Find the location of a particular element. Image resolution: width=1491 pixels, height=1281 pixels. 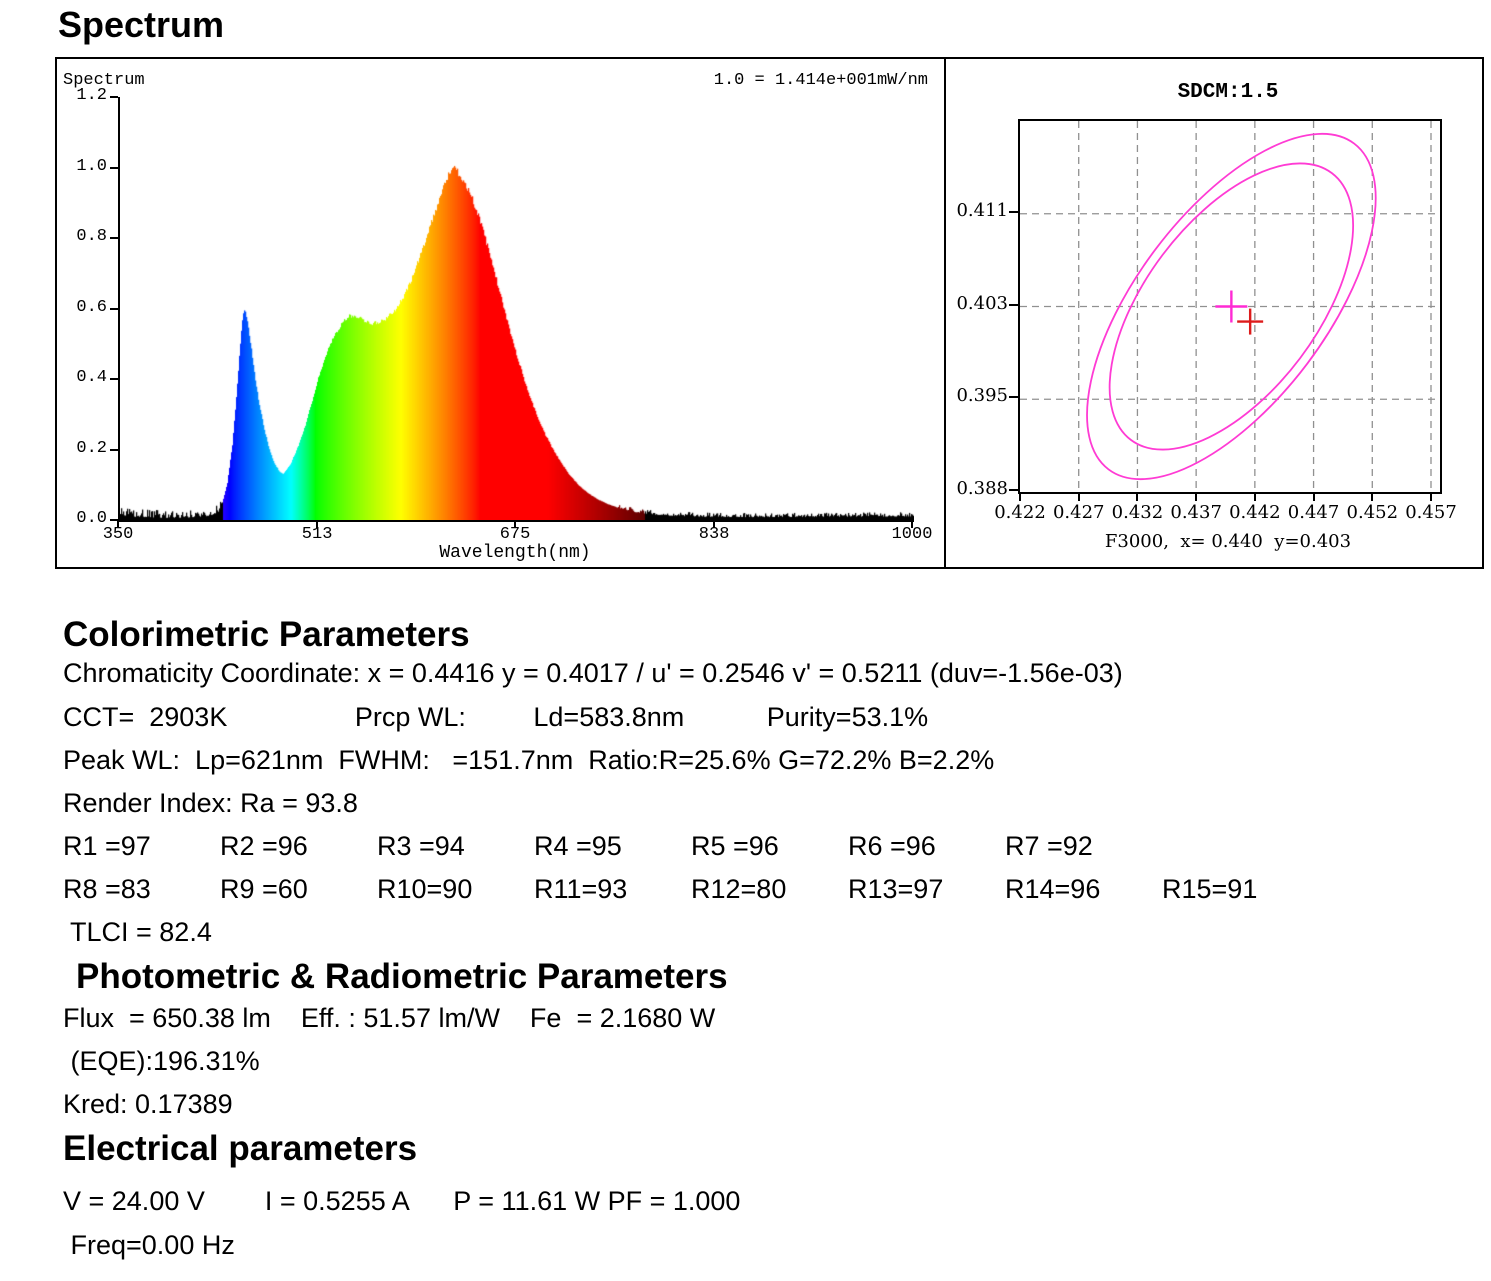

cri-value: R8 =83 is located at coordinates (107, 889).